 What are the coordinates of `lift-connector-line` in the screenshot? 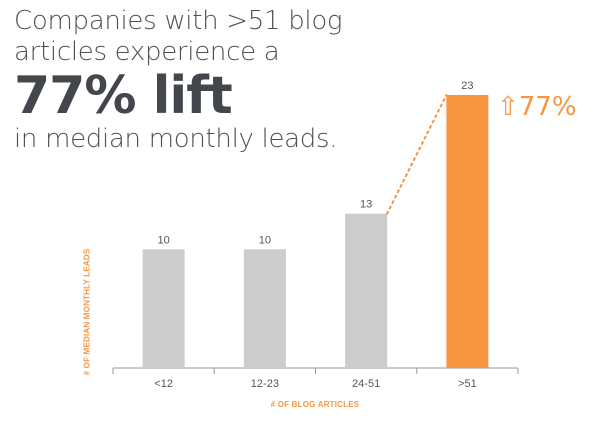 It's located at (417, 154).